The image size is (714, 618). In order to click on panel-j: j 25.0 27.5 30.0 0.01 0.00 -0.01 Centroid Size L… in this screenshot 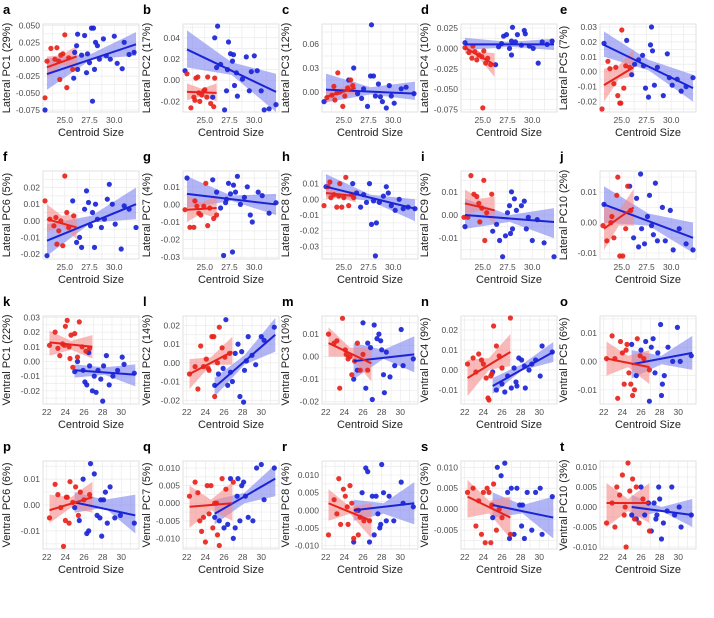, I will do `click(627, 217)`.